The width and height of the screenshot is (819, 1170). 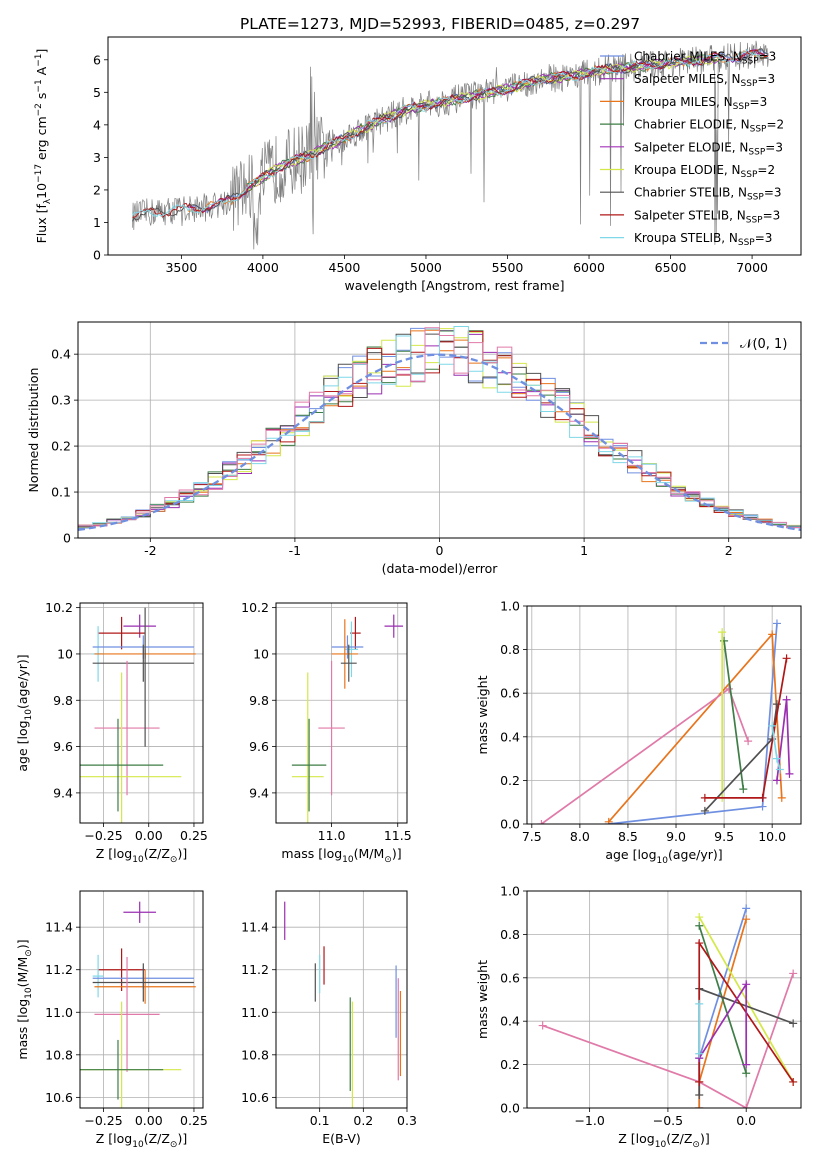 I want to click on weight_vs_age-axes, so click(x=664, y=715).